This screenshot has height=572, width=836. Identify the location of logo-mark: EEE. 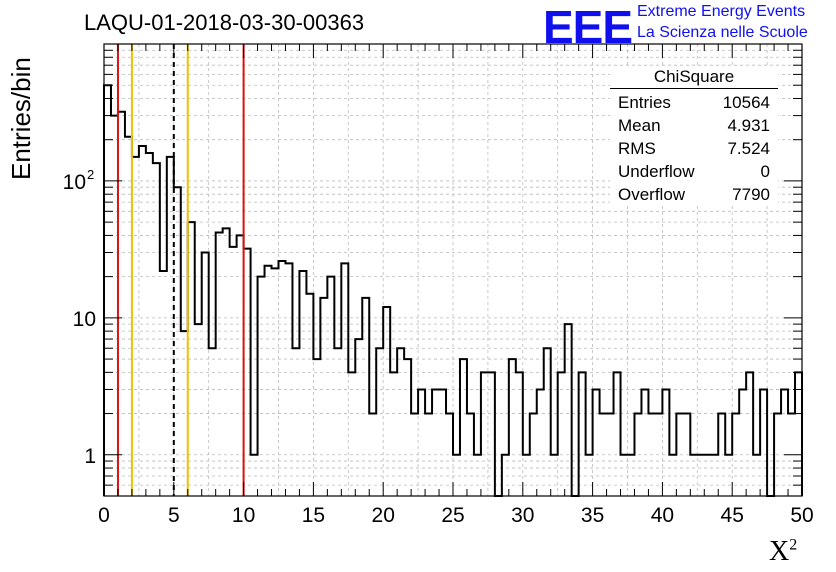
(588, 27).